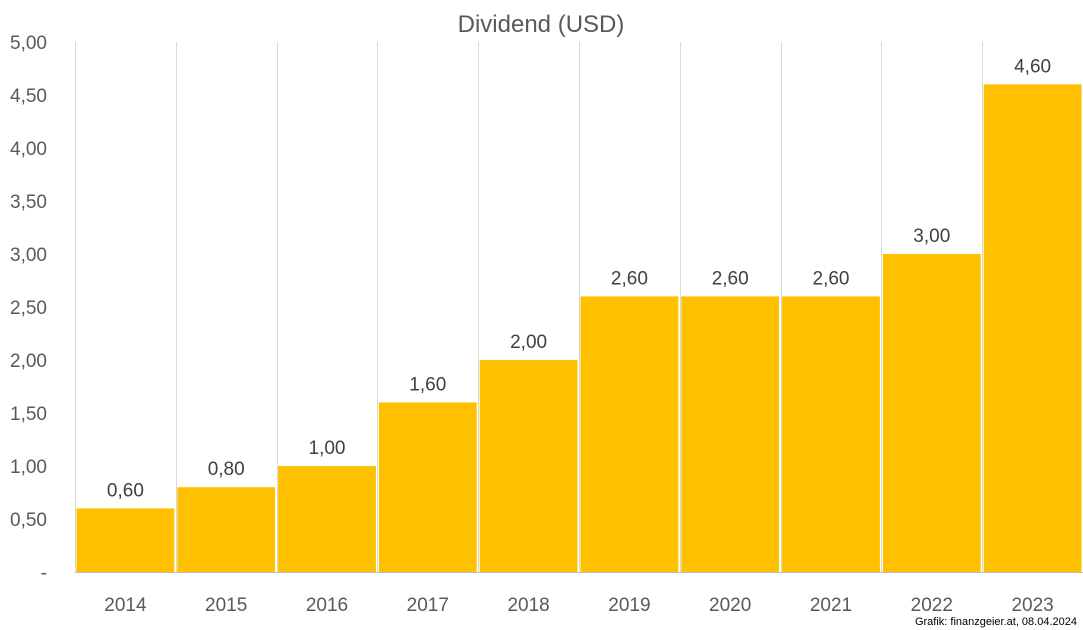  Describe the element at coordinates (226, 605) in the screenshot. I see `x-tick-label-2015: 2015` at that location.